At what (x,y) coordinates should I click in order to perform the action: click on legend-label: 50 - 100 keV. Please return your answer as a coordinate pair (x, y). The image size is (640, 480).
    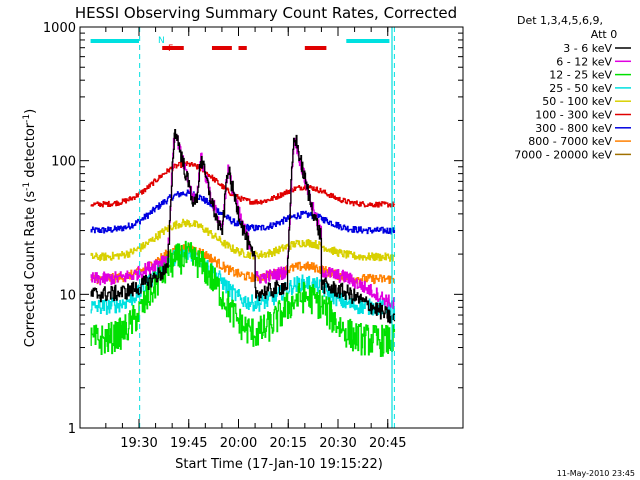
    Looking at the image, I should click on (577, 101).